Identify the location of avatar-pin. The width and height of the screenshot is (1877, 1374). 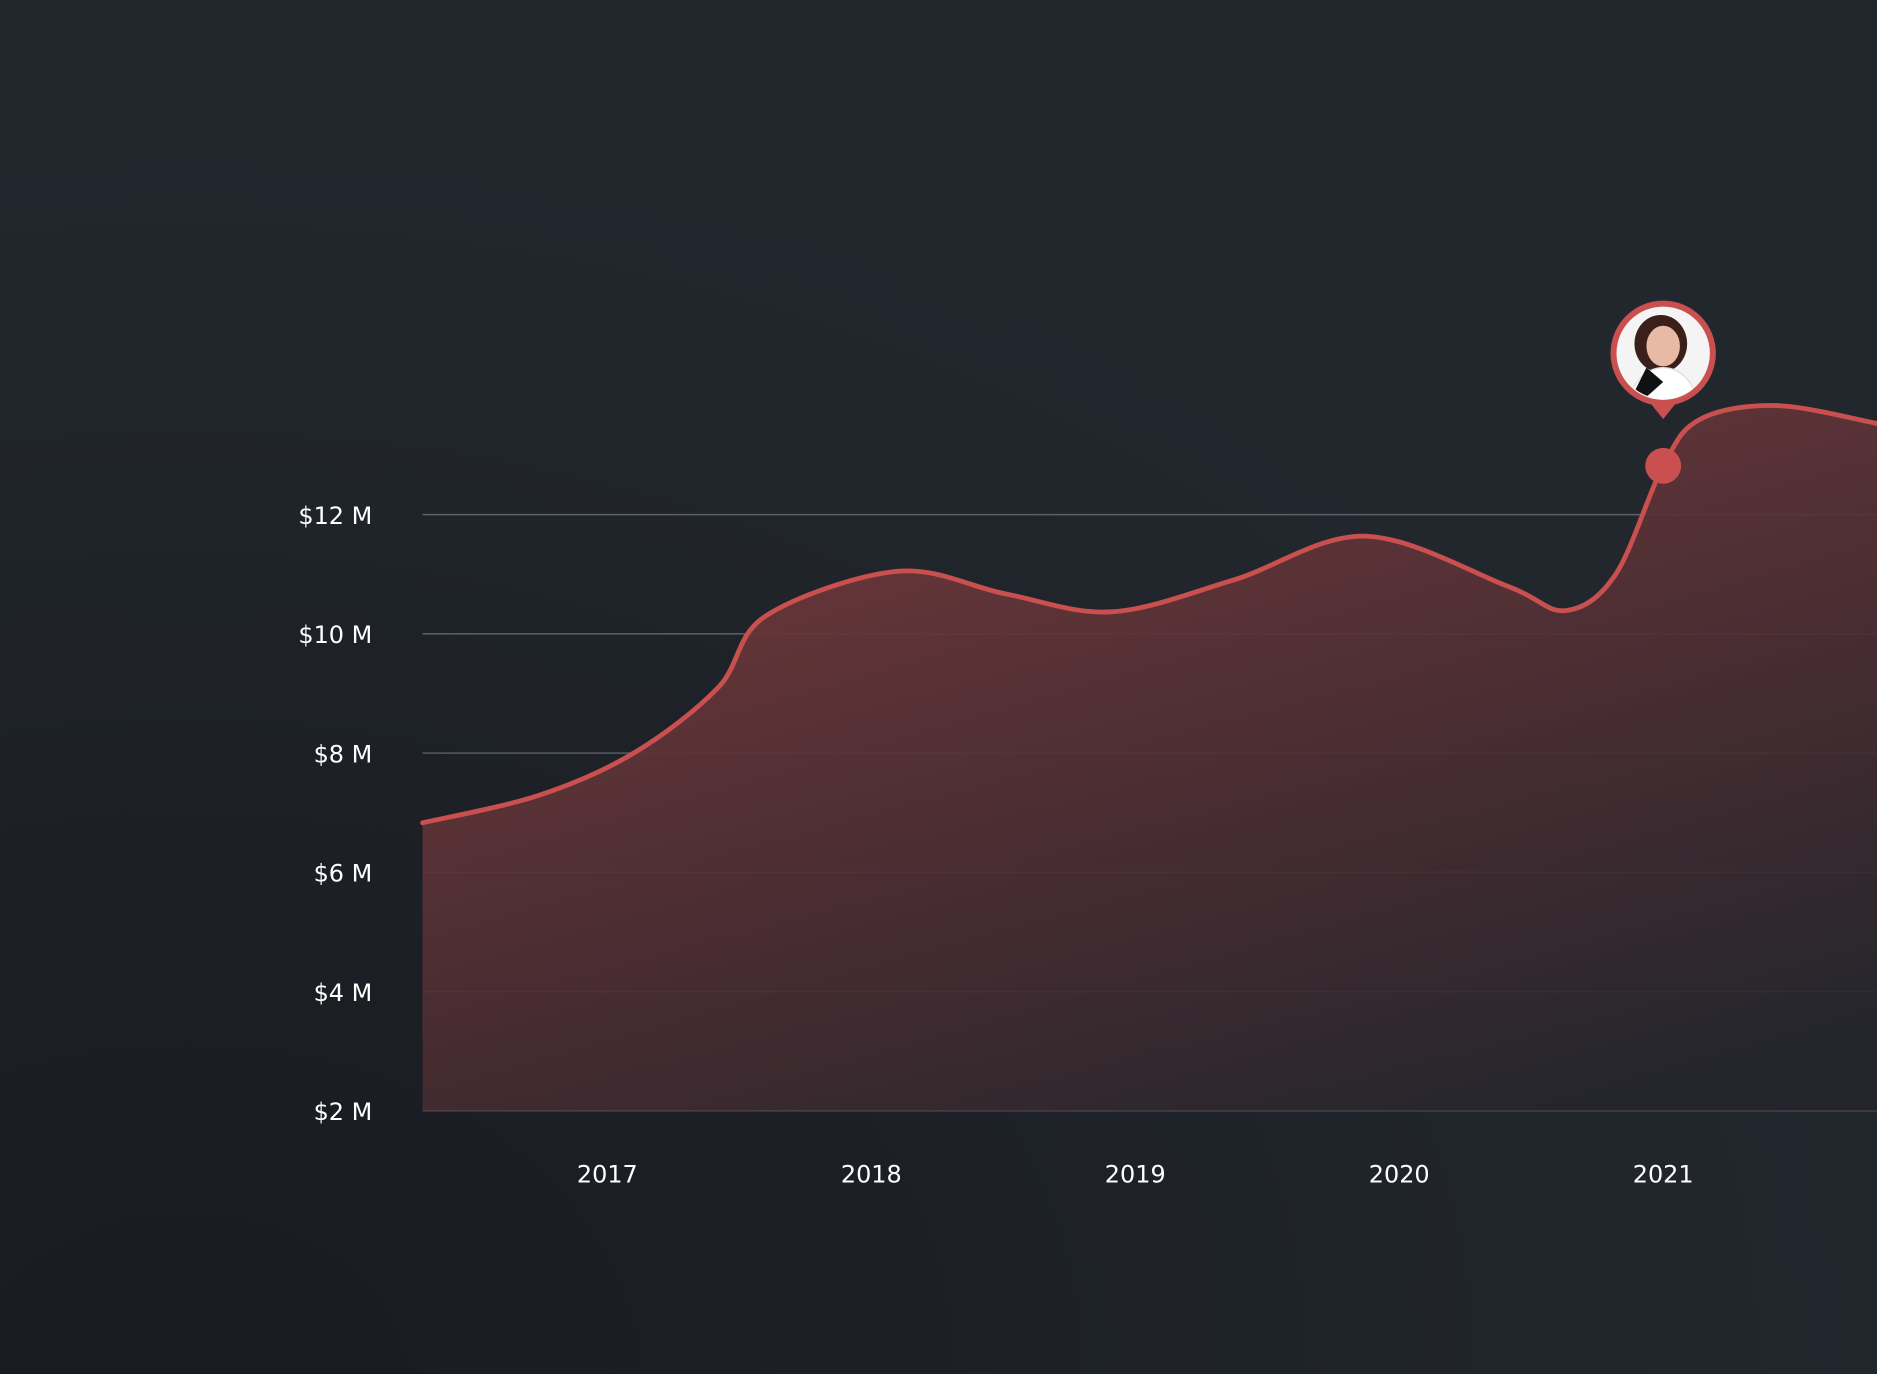
(1663, 360).